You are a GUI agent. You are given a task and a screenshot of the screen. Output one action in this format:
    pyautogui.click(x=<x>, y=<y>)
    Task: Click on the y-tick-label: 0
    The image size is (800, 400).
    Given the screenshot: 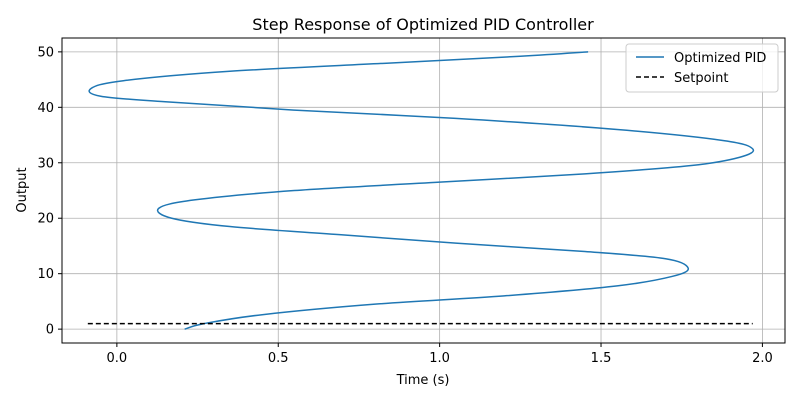 What is the action you would take?
    pyautogui.click(x=50, y=330)
    